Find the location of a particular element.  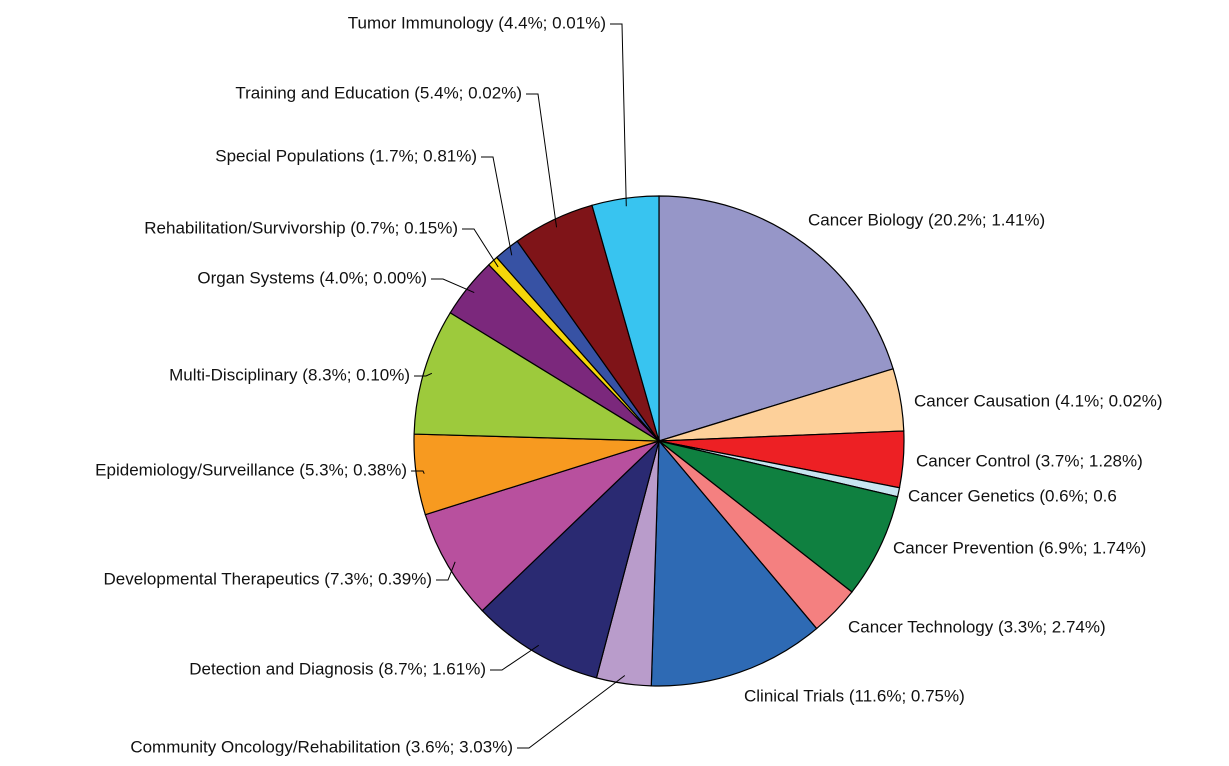

slice-label: Cancer Genetics (0.6%; 0.6 is located at coordinates (1012, 495).